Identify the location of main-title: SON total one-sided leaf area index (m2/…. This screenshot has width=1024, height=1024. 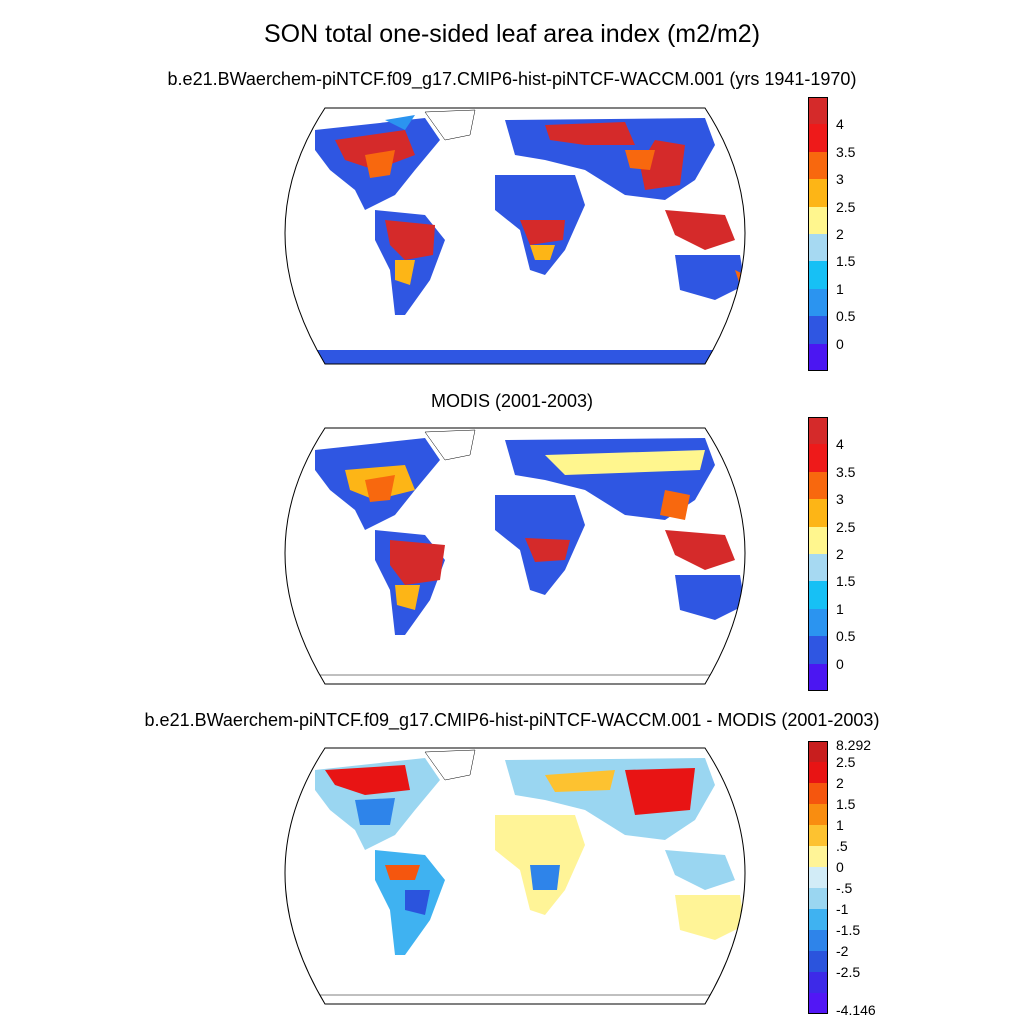
(512, 34).